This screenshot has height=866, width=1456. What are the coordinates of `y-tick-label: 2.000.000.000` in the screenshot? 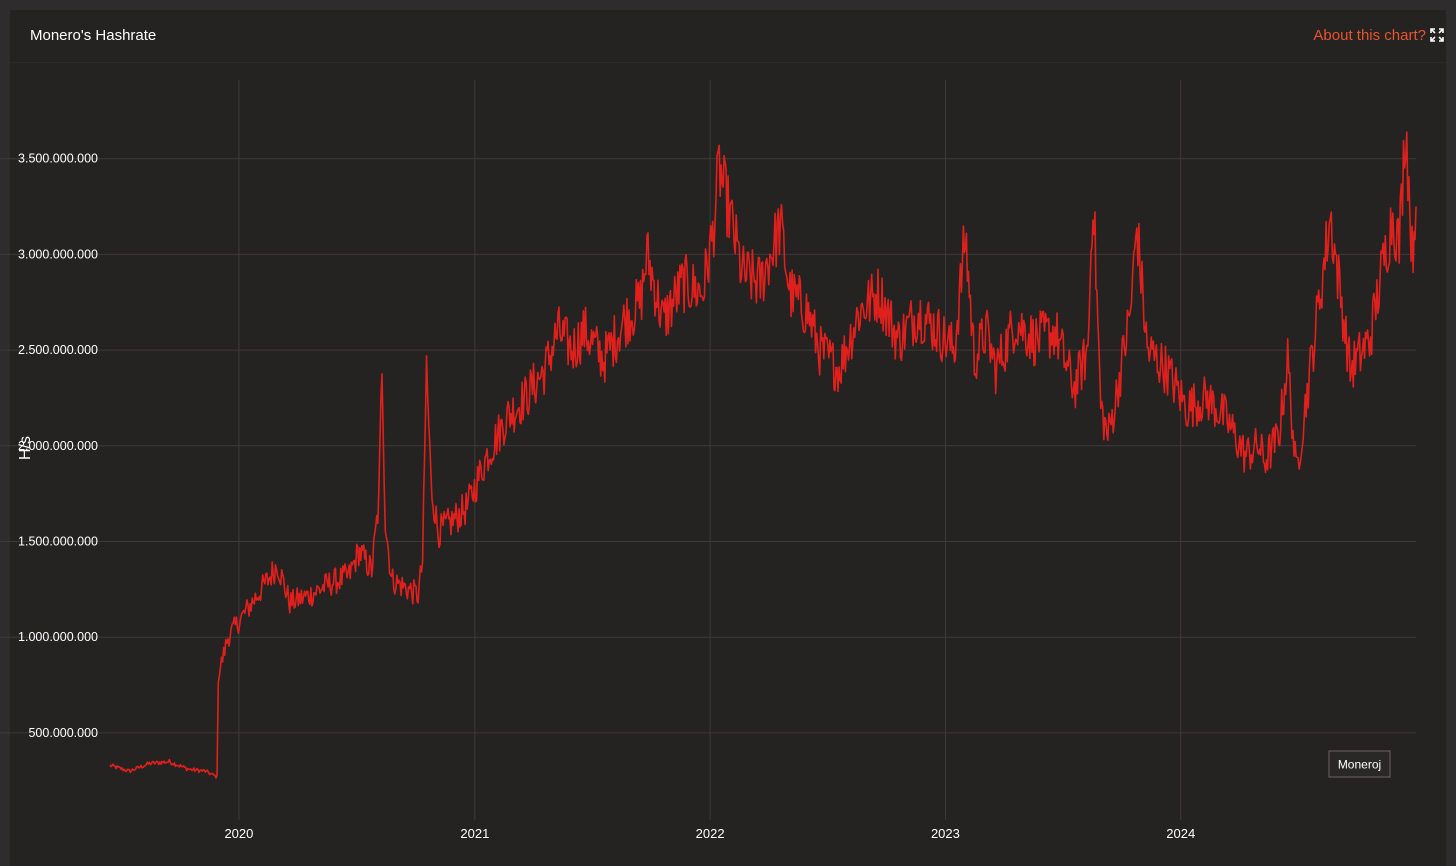 It's located at (58, 446).